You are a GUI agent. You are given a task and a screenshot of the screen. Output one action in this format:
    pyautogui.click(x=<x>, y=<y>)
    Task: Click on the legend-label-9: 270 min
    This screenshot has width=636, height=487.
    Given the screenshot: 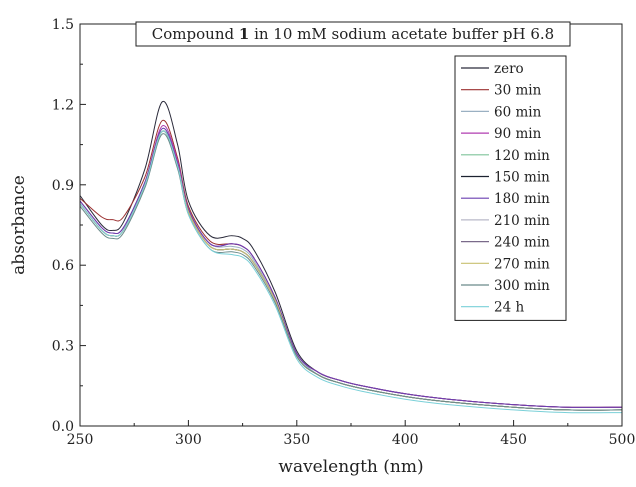 What is the action you would take?
    pyautogui.click(x=522, y=264)
    